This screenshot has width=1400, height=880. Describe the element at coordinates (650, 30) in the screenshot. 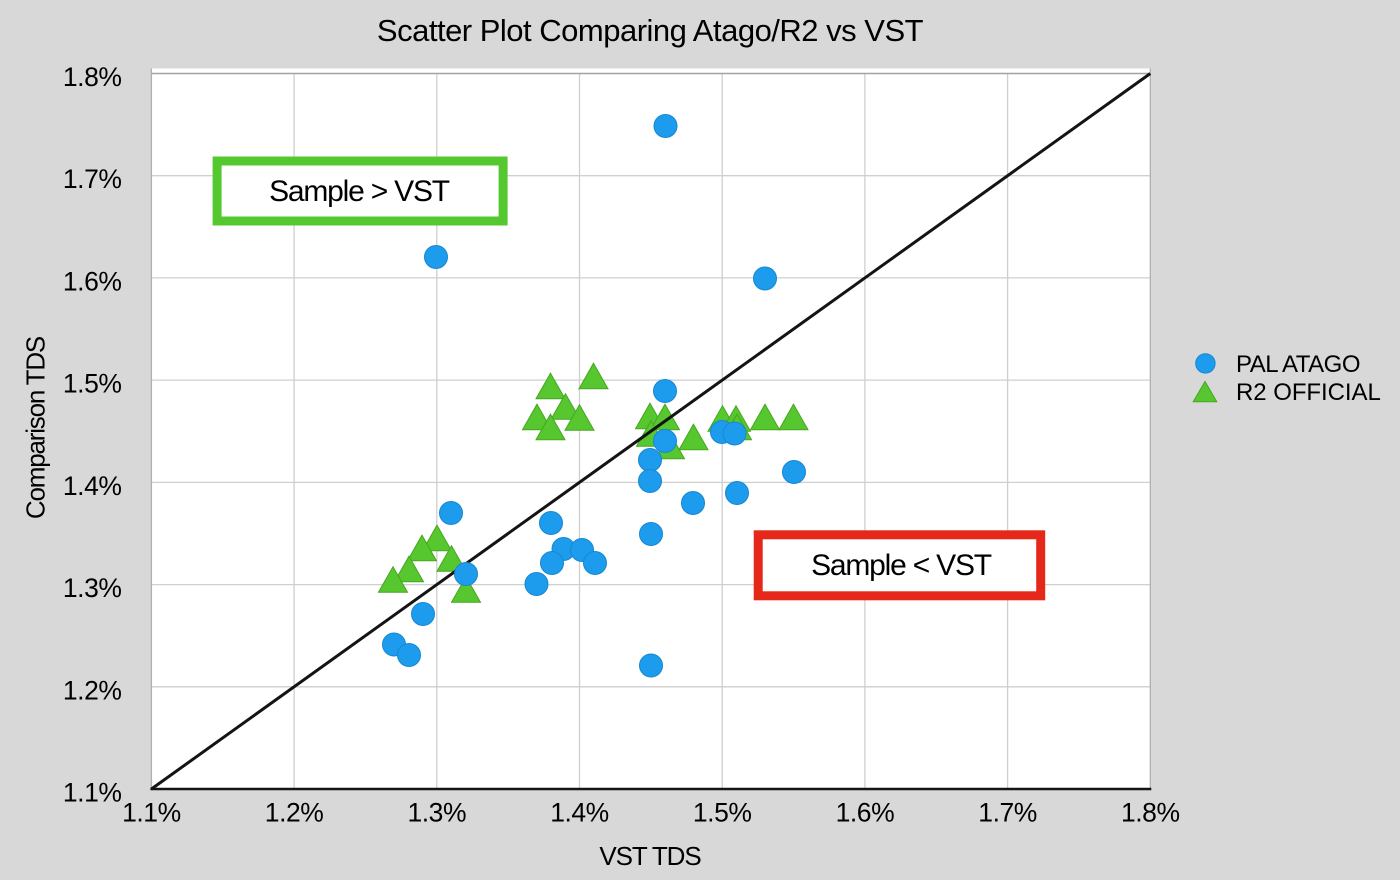

I see `svg-text:Scatter Plot Comparing Atago/R: Scatter Plot Comparing Atago/R2 vs VST` at that location.